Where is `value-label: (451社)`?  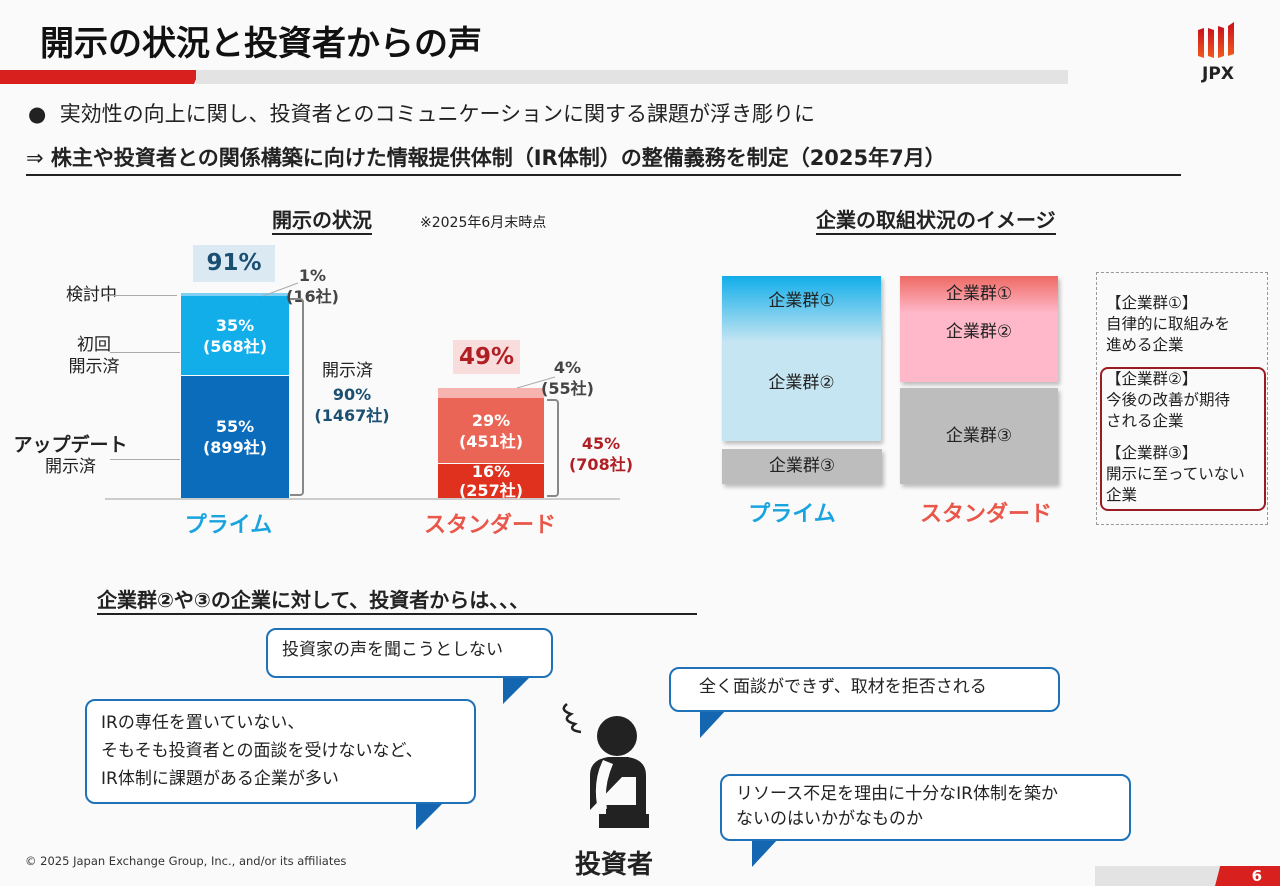
value-label: (451社) is located at coordinates (491, 441).